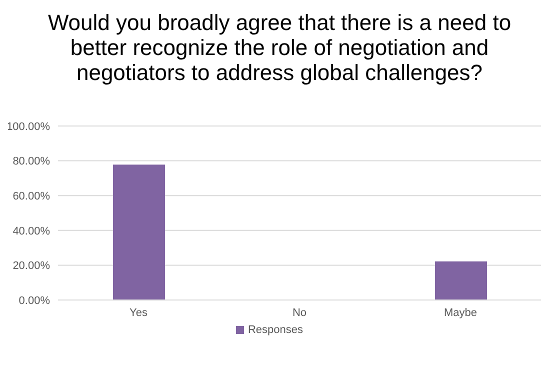  Describe the element at coordinates (31, 162) in the screenshot. I see `y-tick-label: 80.00%` at that location.